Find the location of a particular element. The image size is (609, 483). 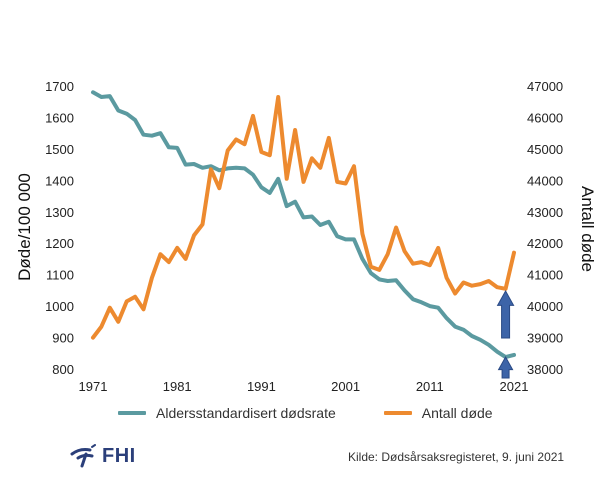

legend-label-rate: Aldersstandardisert dødsrate is located at coordinates (246, 413).